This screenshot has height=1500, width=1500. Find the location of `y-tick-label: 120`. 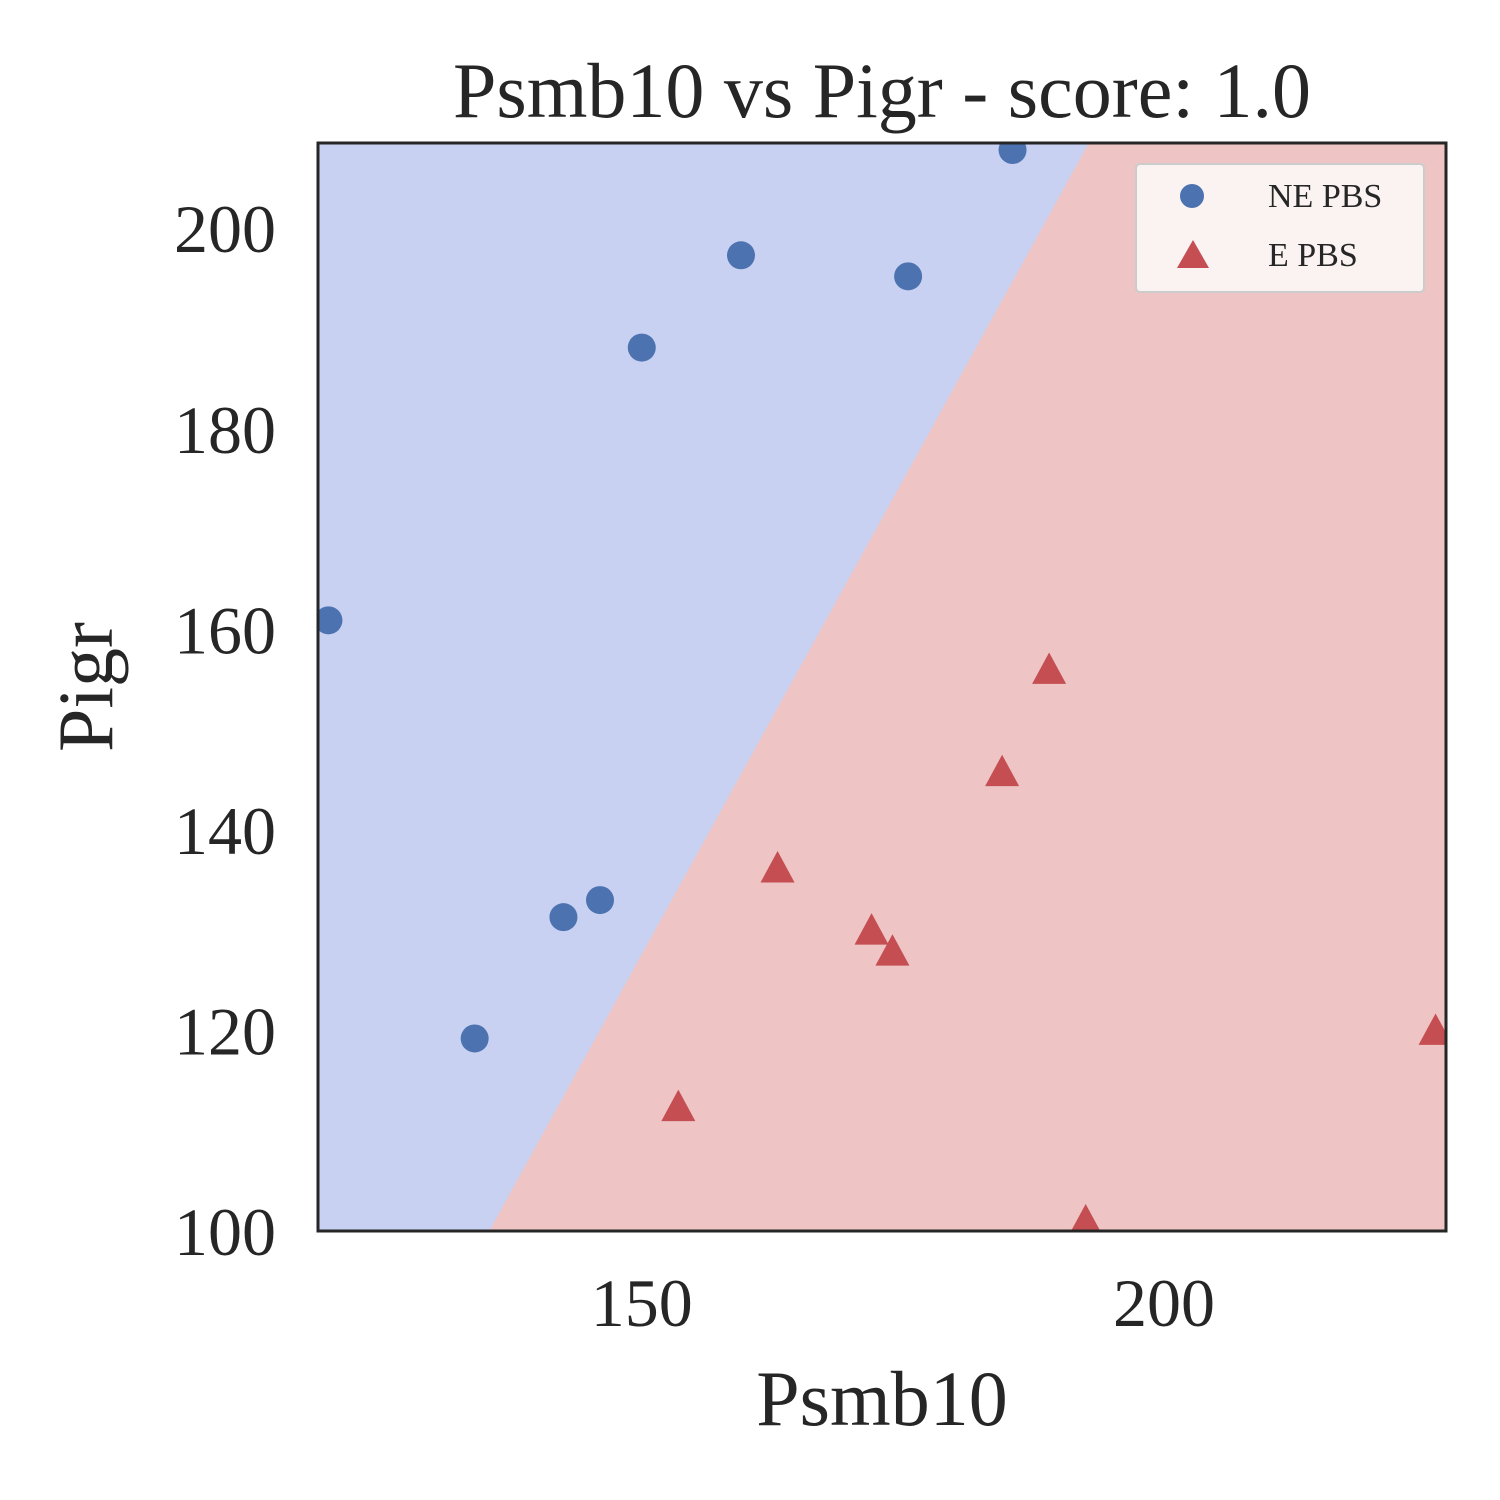

y-tick-label: 120 is located at coordinates (225, 1031).